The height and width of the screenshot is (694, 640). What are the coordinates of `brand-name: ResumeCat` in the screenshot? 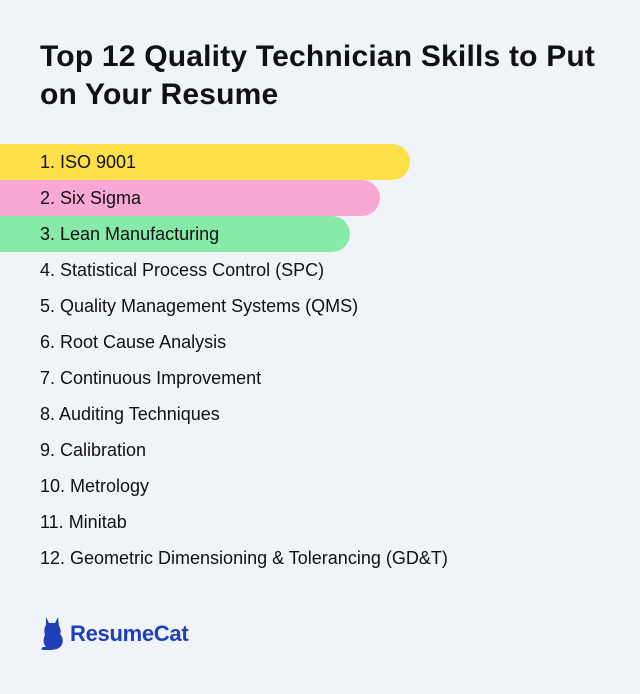 It's located at (129, 633).